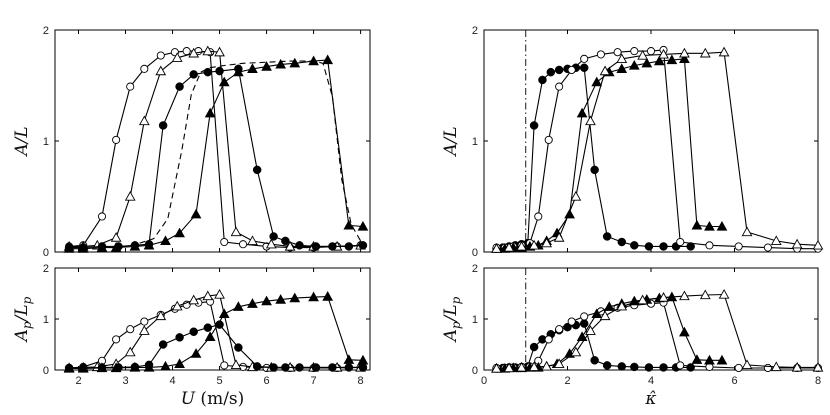  Describe the element at coordinates (213, 399) in the screenshot. I see `x-axis-label: U (m/s)` at that location.